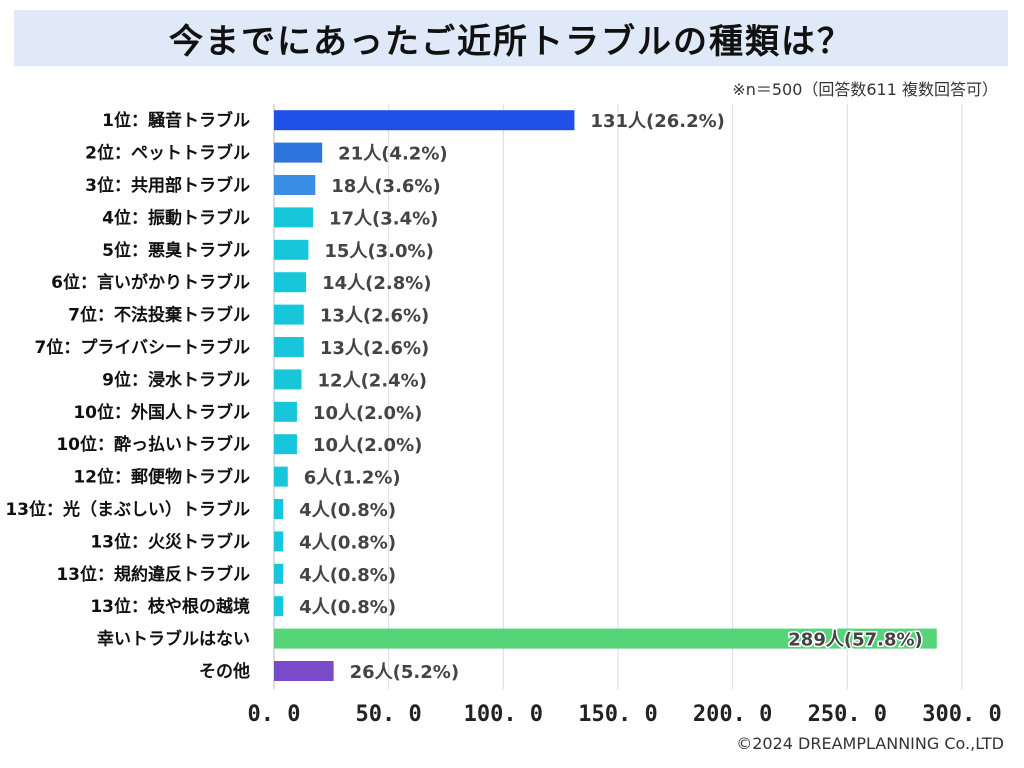 This screenshot has width=1024, height=768. Describe the element at coordinates (150, 282) in the screenshot. I see `category-label: 6位：言いがかりトラブル` at that location.